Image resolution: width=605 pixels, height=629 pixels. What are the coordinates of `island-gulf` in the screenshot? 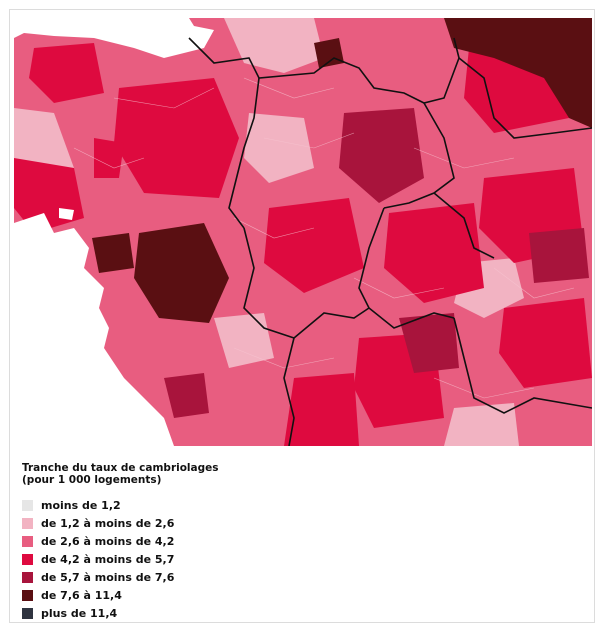 It's located at (66, 214).